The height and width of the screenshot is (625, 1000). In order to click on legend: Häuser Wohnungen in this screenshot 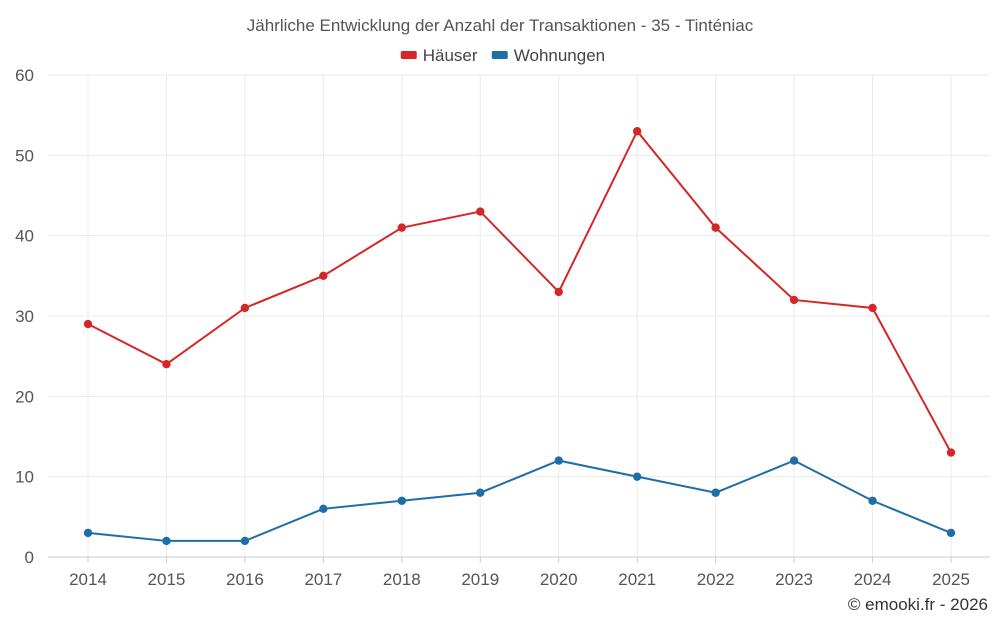, I will do `click(502, 55)`.